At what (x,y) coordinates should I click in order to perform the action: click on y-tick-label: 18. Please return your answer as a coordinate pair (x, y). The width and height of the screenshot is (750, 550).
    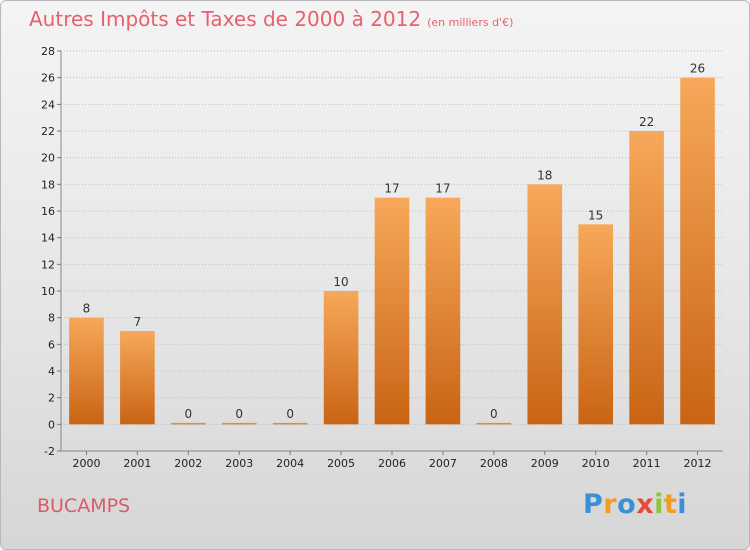
    Looking at the image, I should click on (48, 184).